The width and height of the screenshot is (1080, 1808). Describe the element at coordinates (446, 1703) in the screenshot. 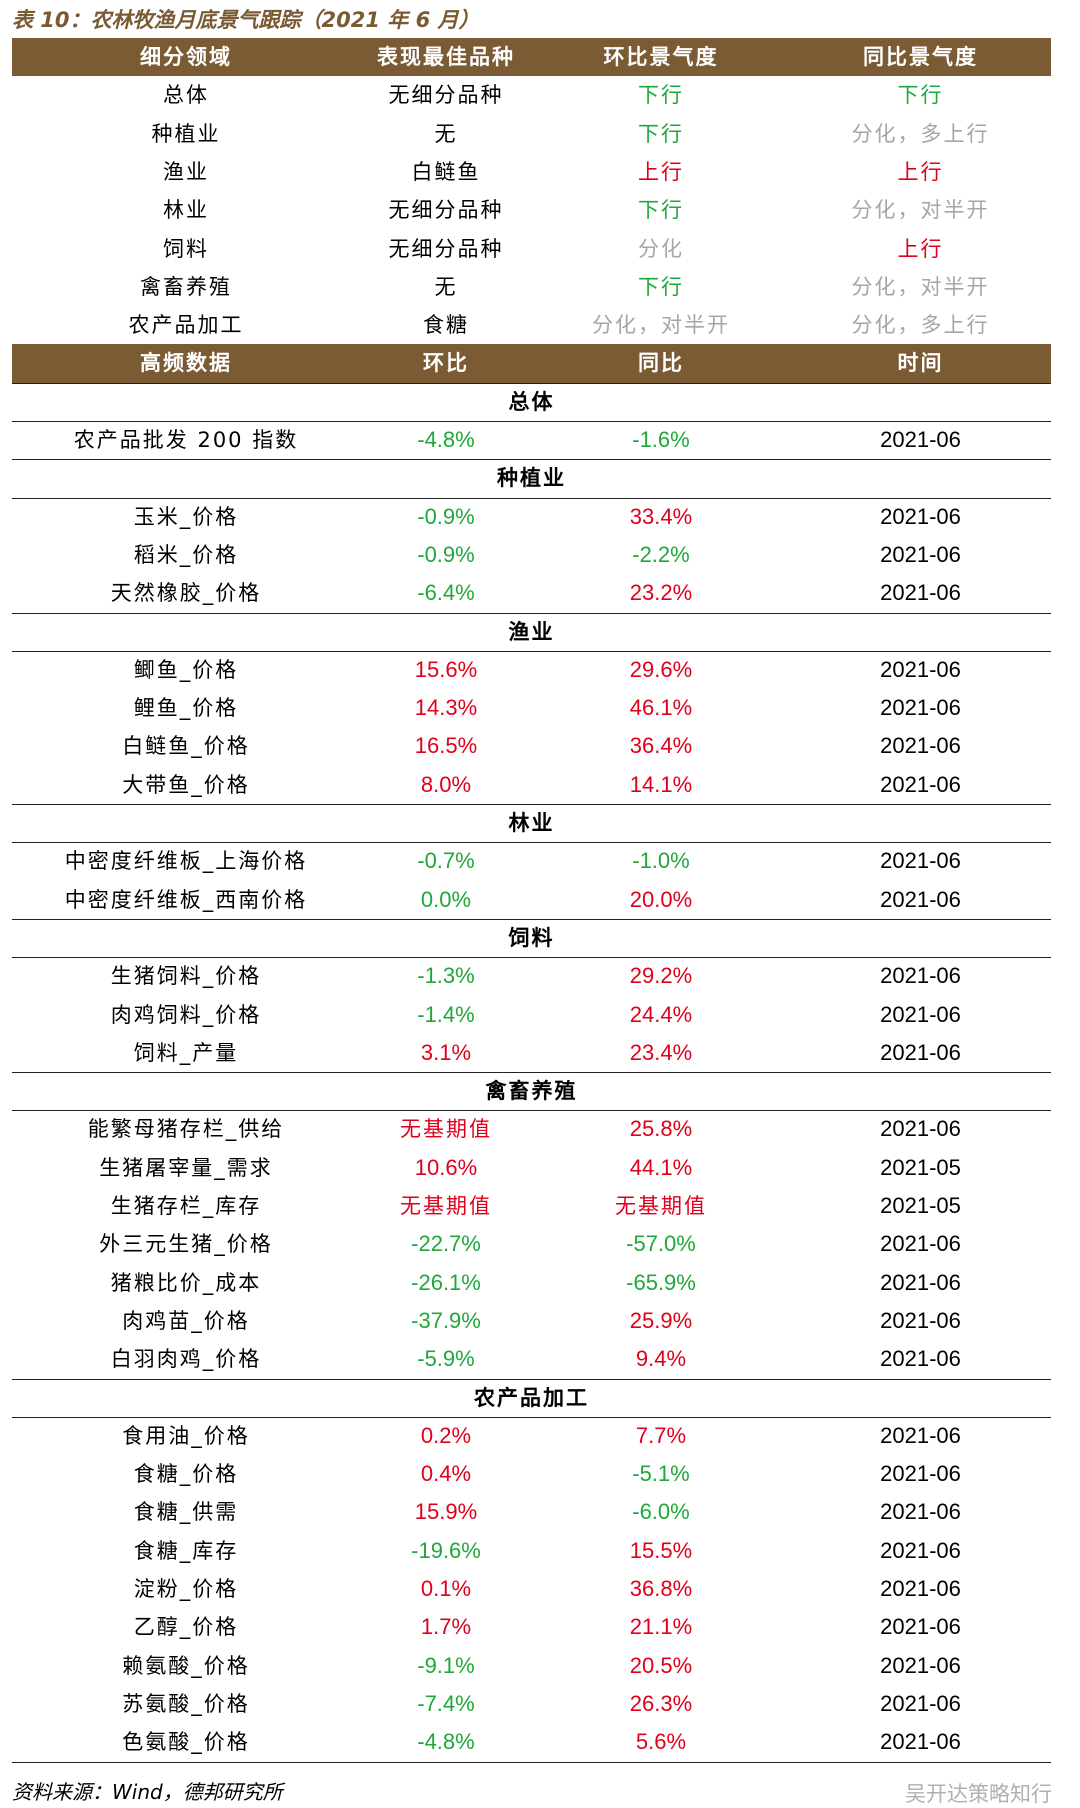

I see `table-cell: -7.4%` at that location.